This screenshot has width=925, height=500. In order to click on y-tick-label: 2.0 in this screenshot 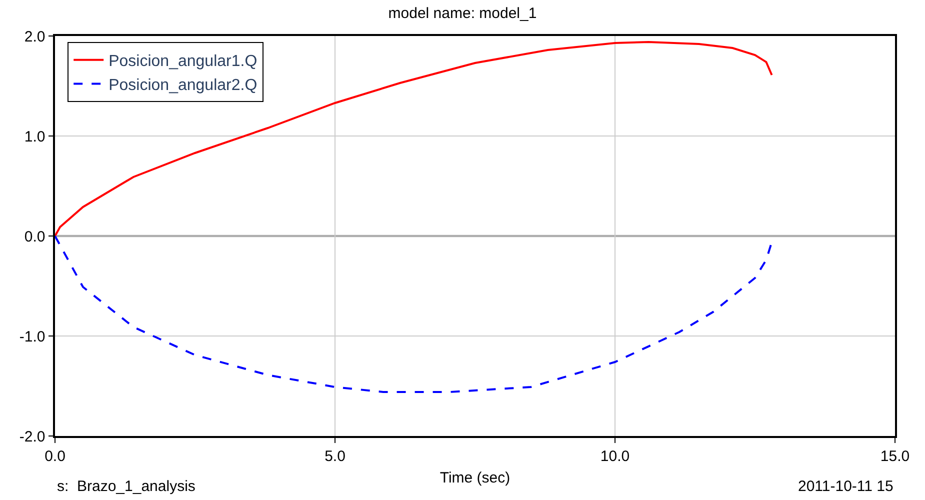, I will do `click(35, 37)`.